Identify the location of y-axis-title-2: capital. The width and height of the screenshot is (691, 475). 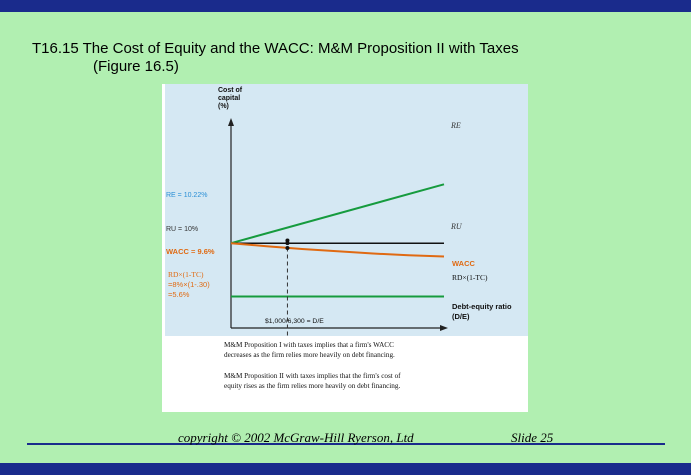
(229, 98).